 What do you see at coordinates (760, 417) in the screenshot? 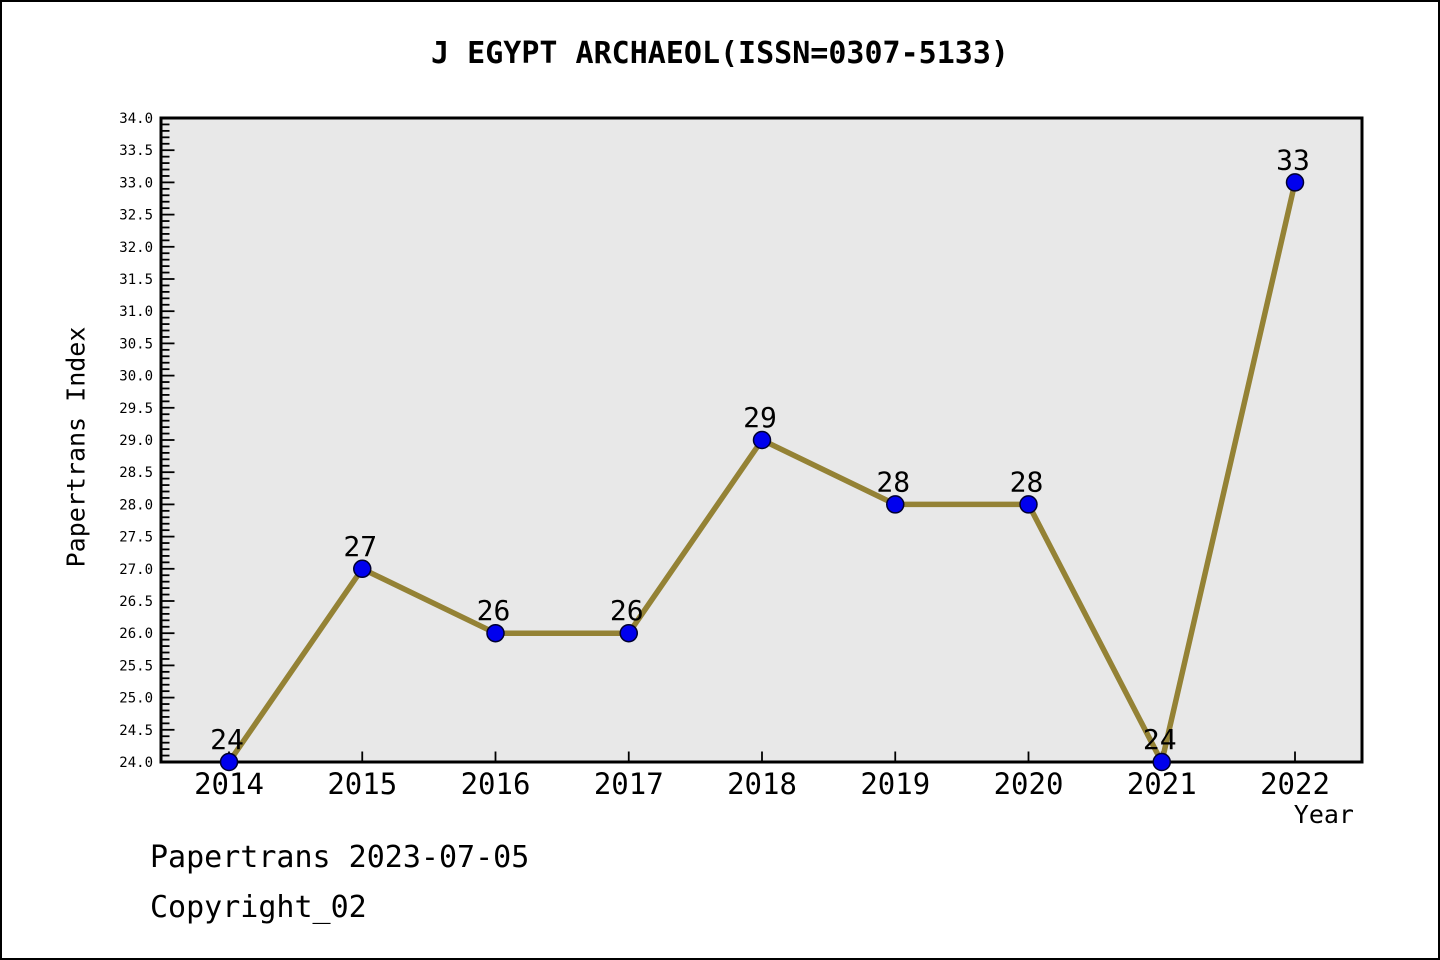
I see `data-point-label: 29` at bounding box center [760, 417].